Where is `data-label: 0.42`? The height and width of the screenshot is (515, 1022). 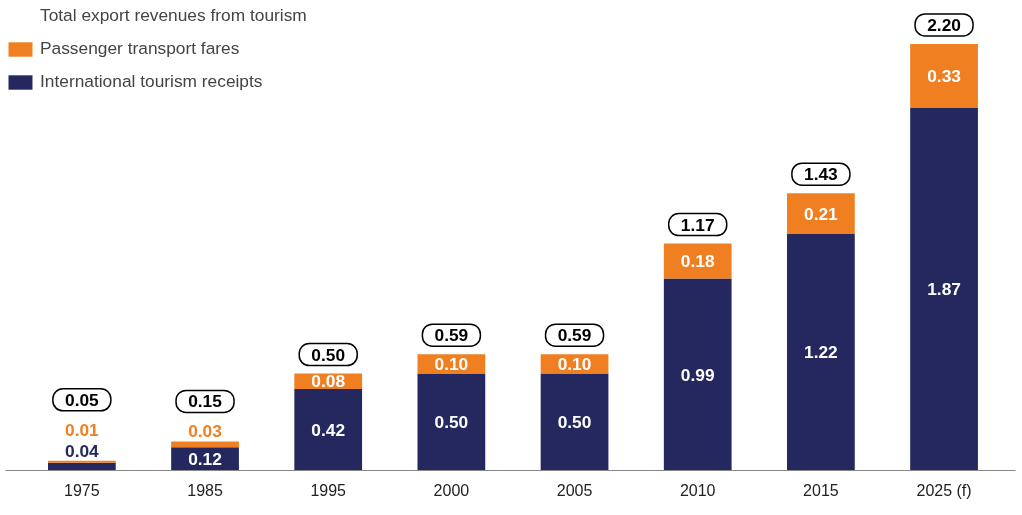 data-label: 0.42 is located at coordinates (328, 429).